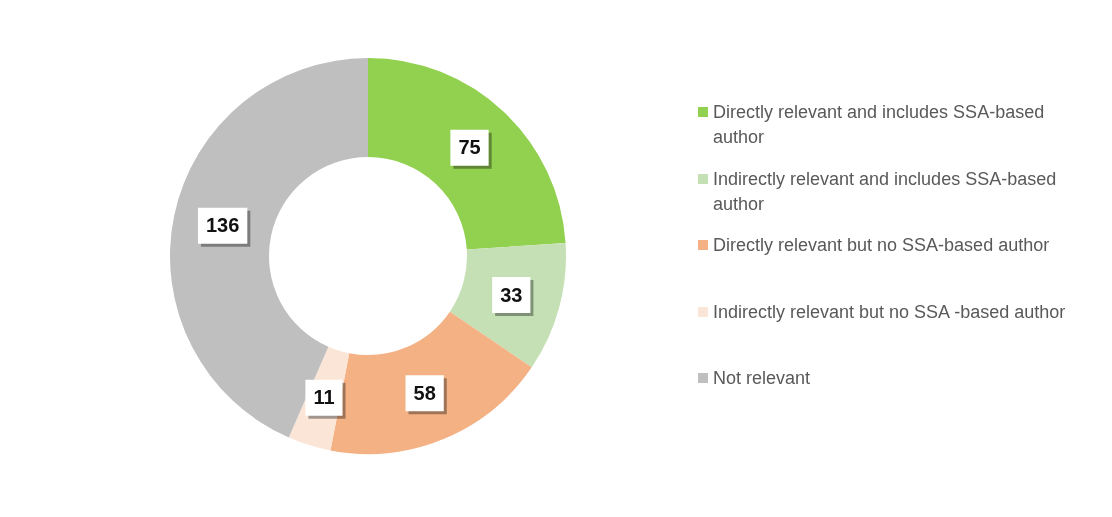 The height and width of the screenshot is (517, 1112). Describe the element at coordinates (469, 147) in the screenshot. I see `data-label: 75` at that location.